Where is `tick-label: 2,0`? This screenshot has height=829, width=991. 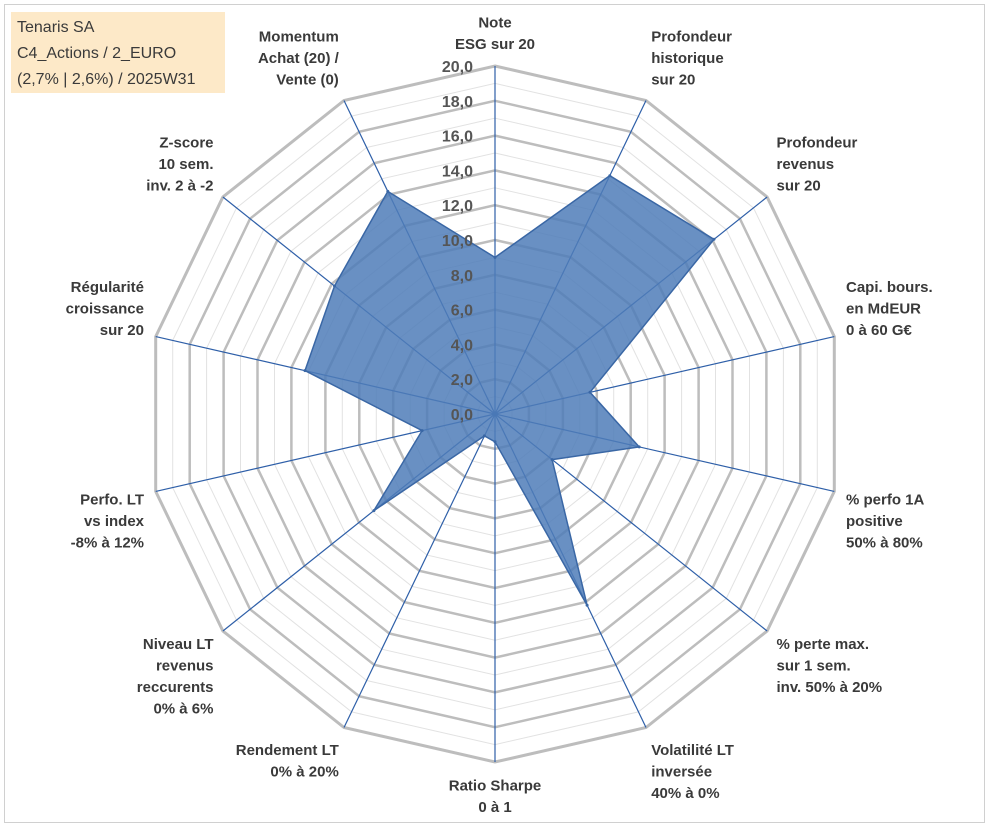
tick-label: 2,0 is located at coordinates (462, 380).